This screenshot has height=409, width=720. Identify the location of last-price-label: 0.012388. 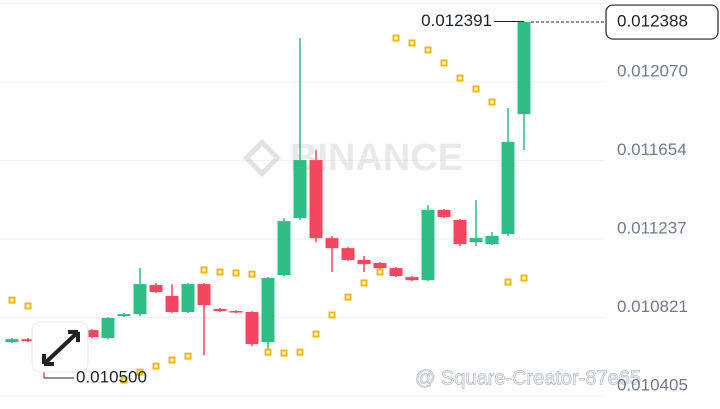
(652, 21).